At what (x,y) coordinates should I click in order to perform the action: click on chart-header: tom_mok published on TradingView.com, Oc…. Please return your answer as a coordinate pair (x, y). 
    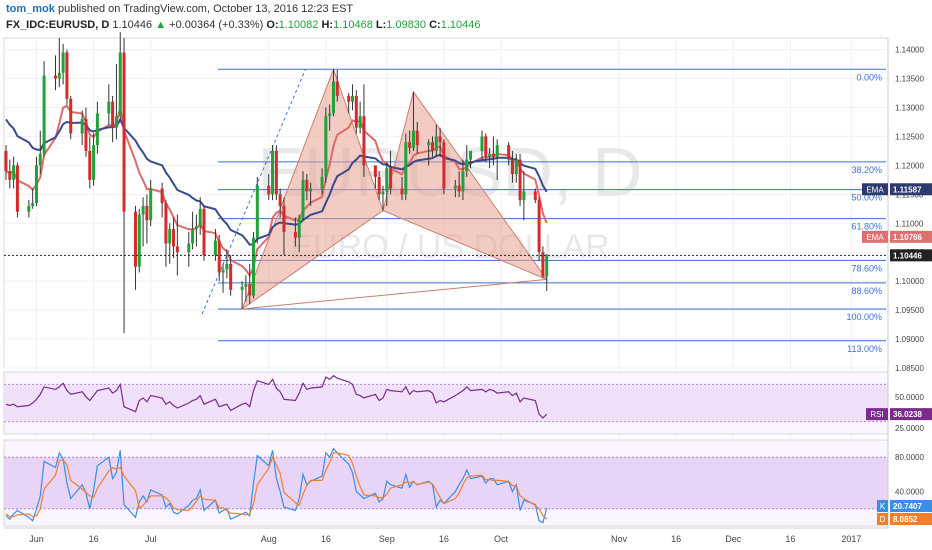
    Looking at the image, I should click on (466, 18).